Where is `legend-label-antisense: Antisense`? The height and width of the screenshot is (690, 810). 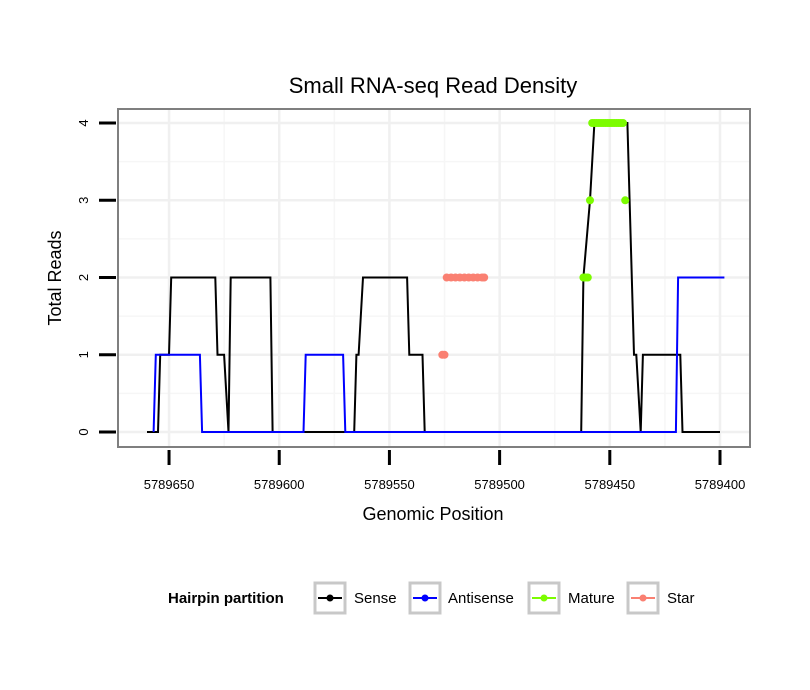
legend-label-antisense: Antisense is located at coordinates (481, 598).